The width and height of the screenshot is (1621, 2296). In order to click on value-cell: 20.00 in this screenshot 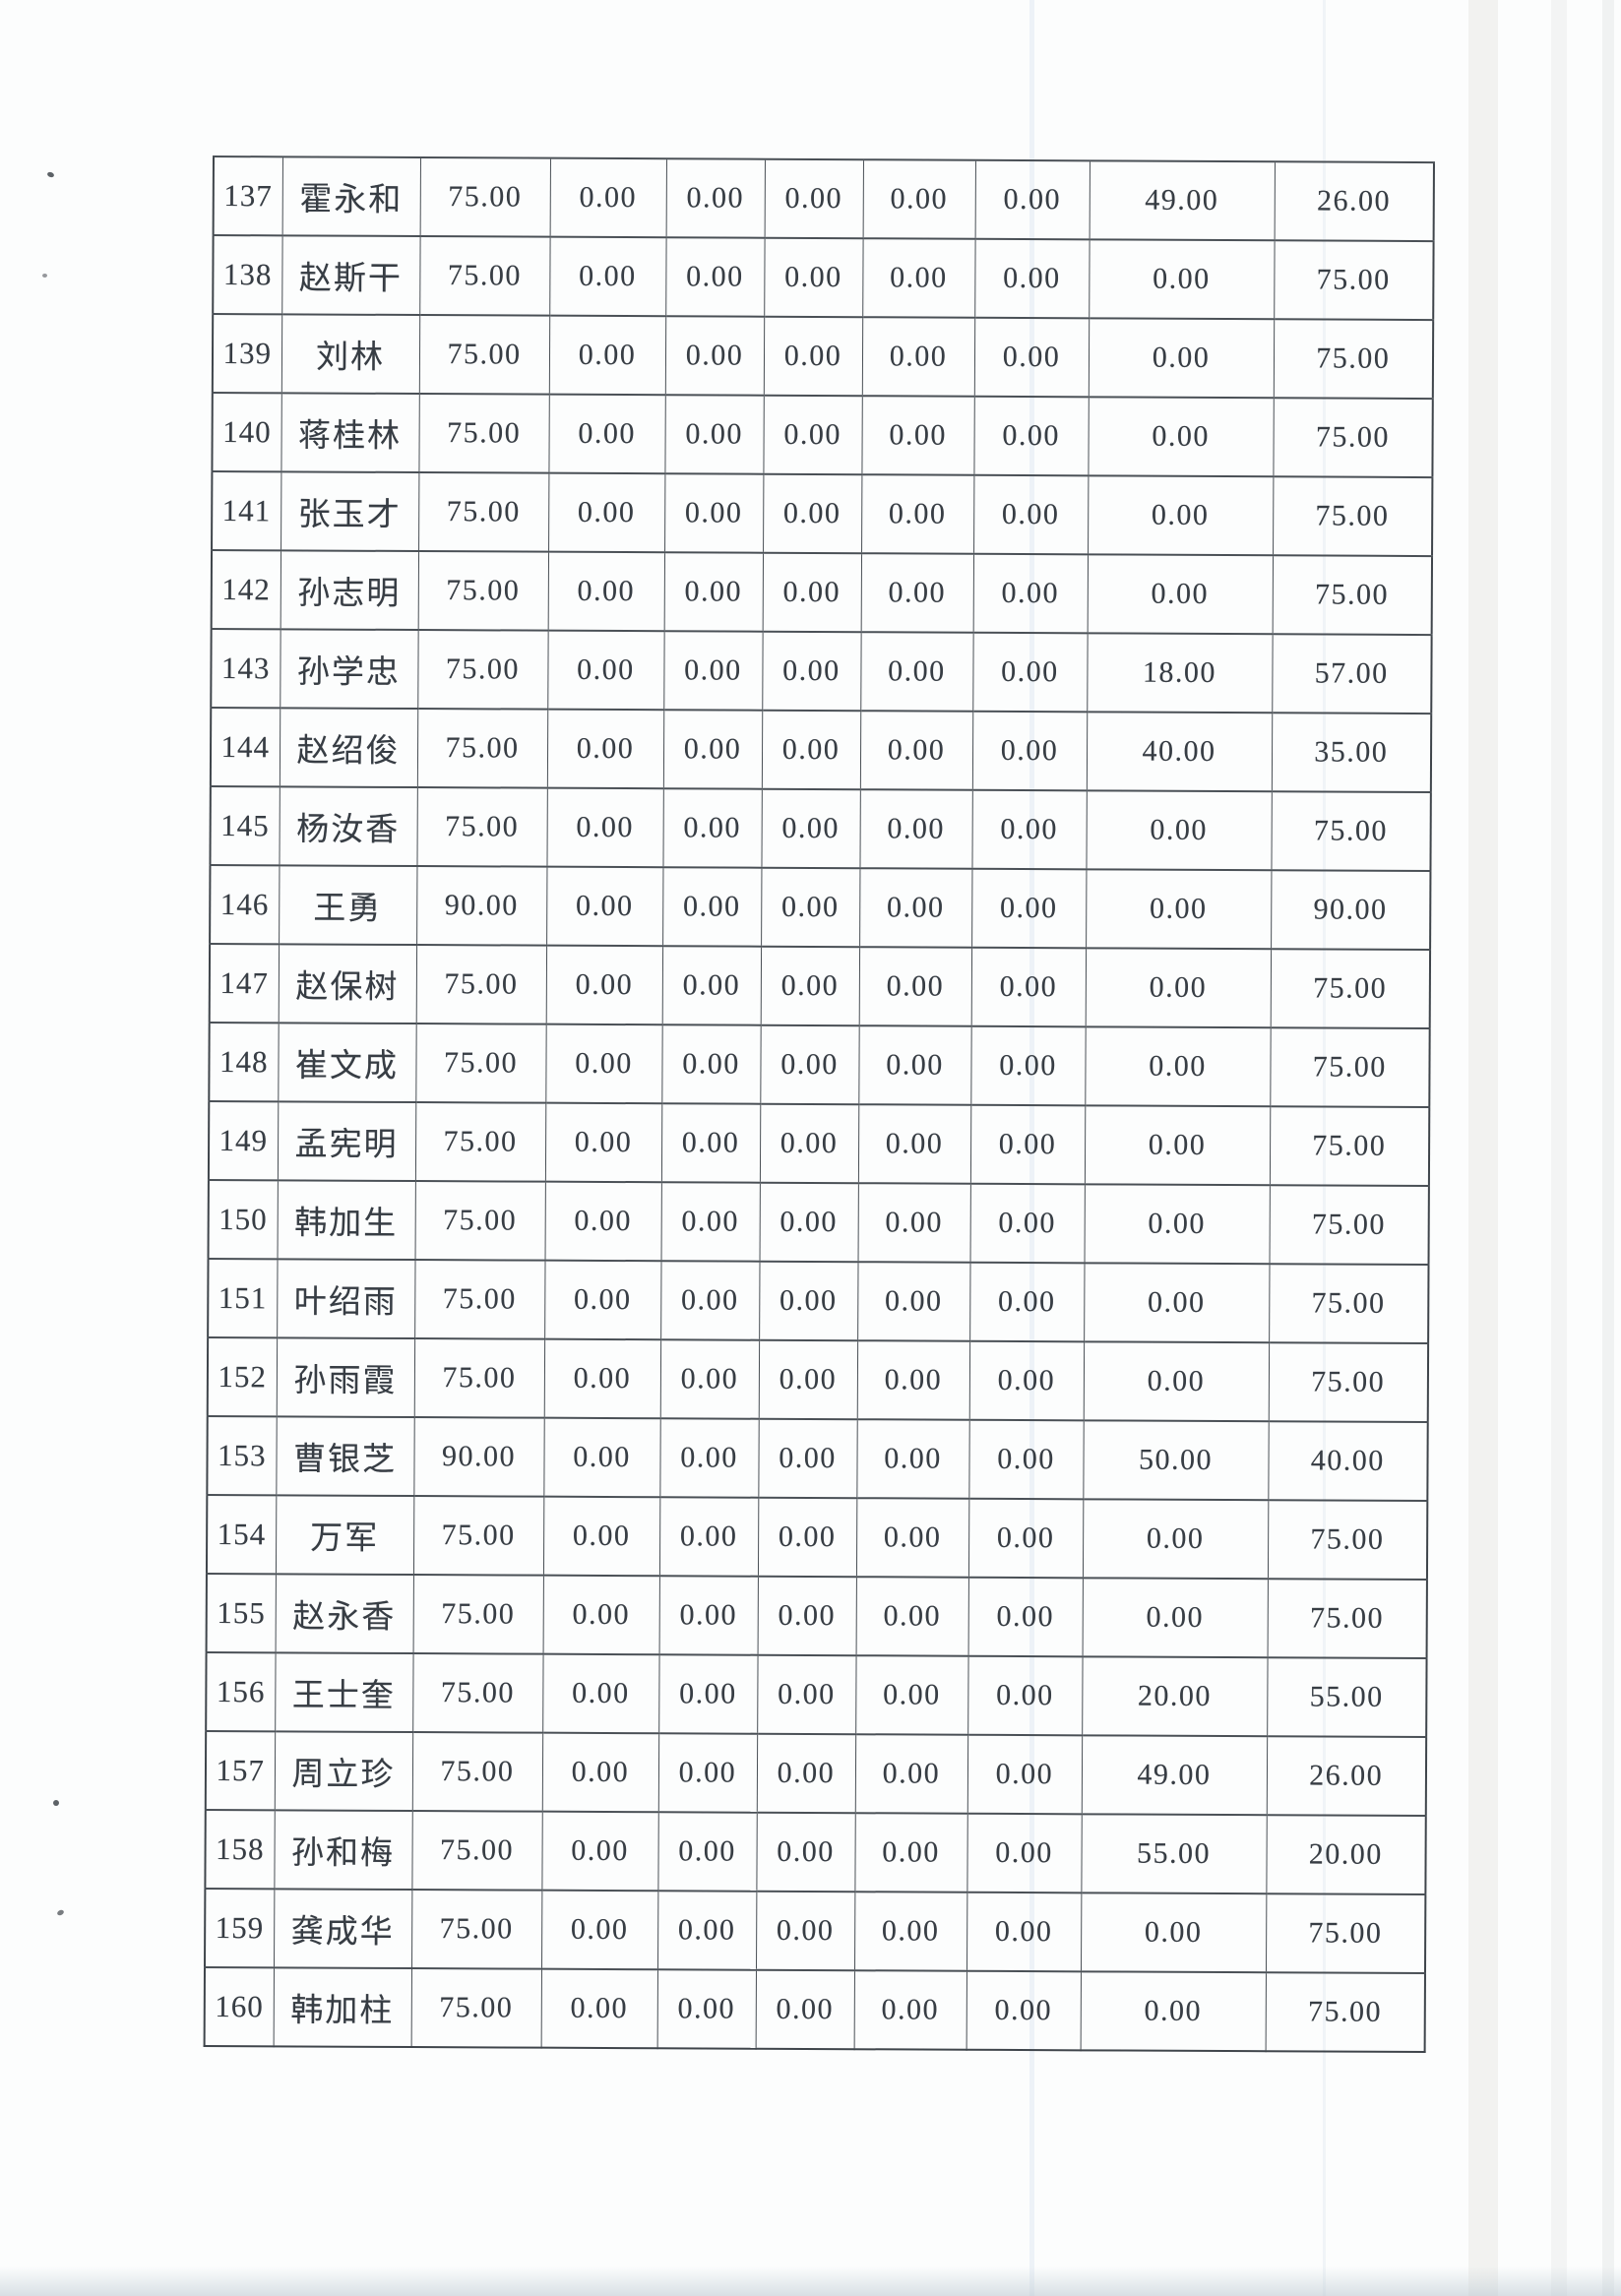, I will do `click(1346, 1855)`.